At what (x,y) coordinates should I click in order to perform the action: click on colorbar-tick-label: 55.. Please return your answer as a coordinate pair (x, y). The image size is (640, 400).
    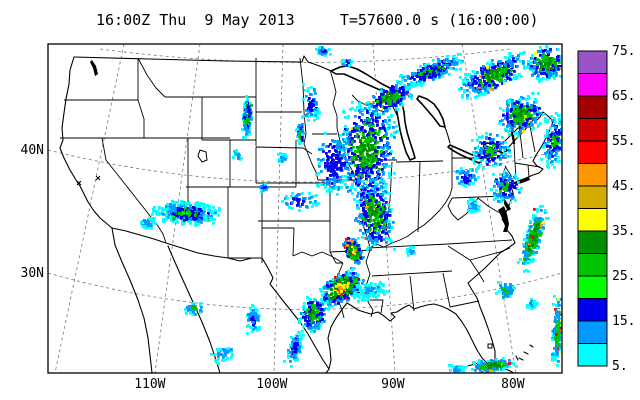
    Looking at the image, I should click on (624, 141).